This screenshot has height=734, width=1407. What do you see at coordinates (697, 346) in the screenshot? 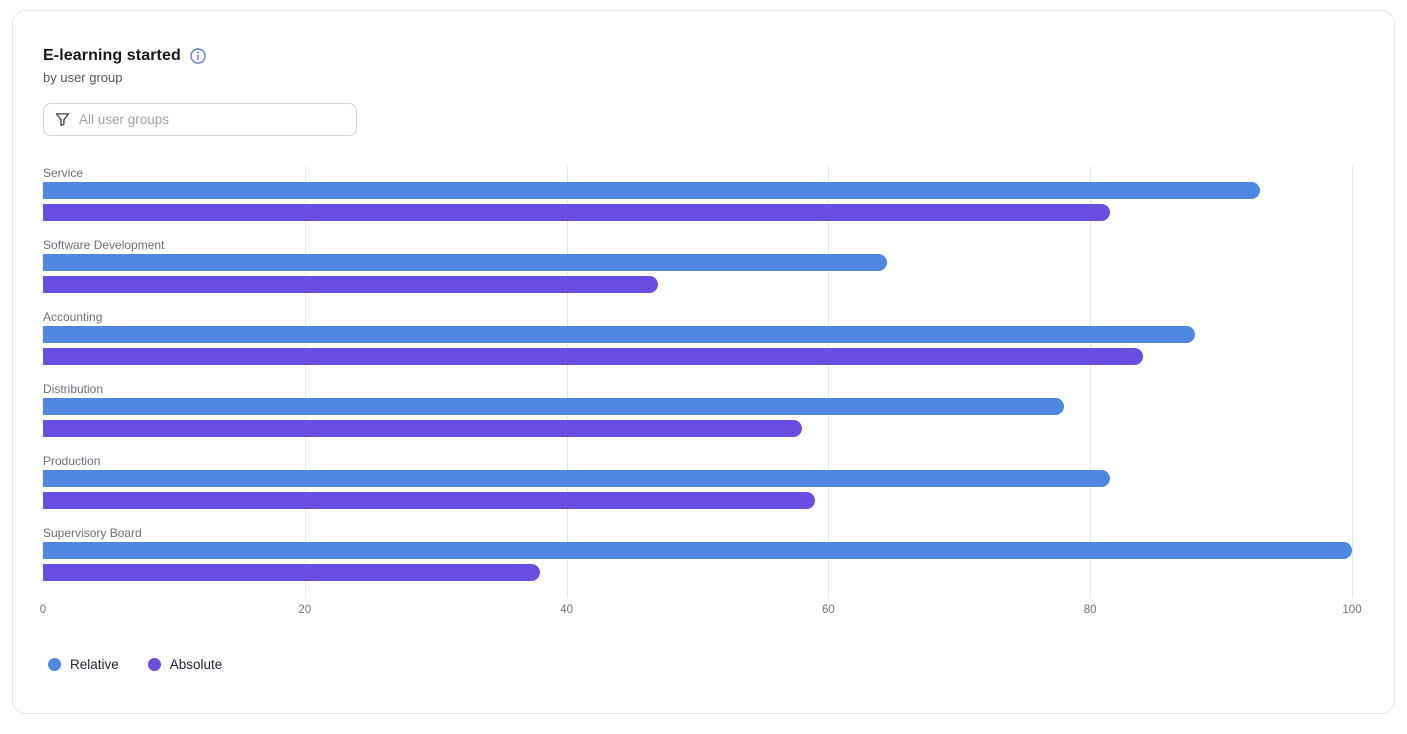
I see `bar-group: Accounting` at bounding box center [697, 346].